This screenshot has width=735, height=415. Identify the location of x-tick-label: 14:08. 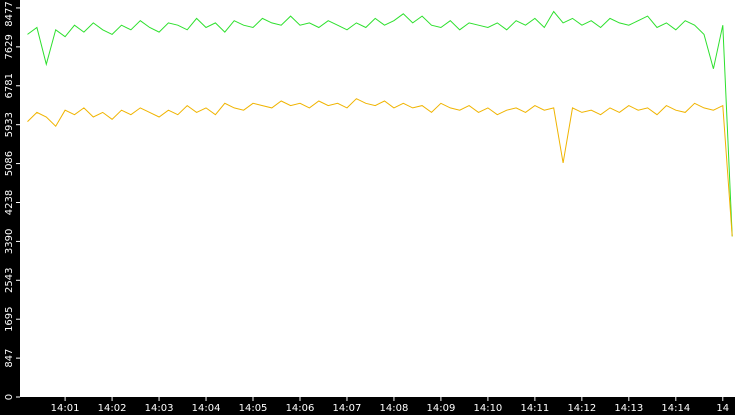
(394, 408).